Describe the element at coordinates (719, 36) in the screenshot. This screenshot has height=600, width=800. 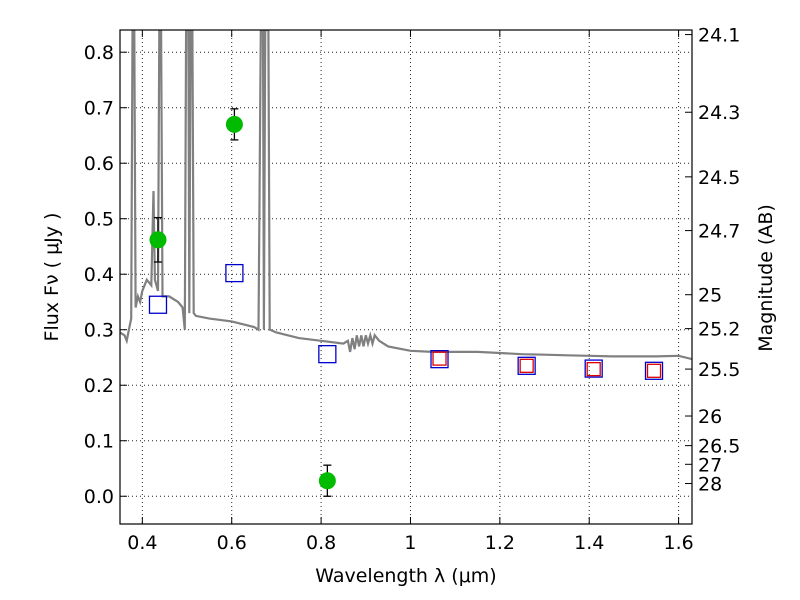
I see `magnitude-tick-label: 24.1` at that location.